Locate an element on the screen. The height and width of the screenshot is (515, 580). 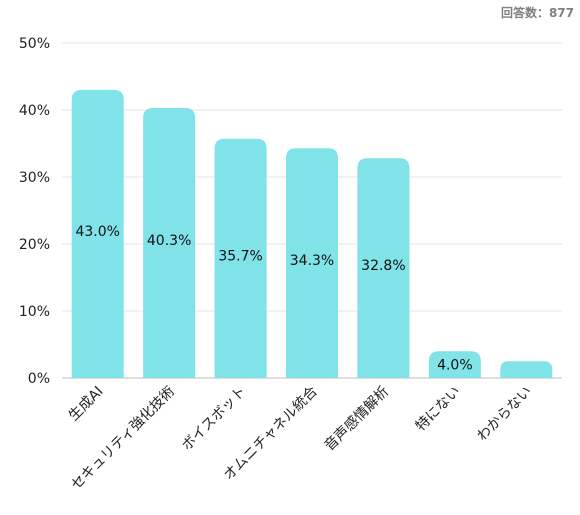
data-label: 35.7% is located at coordinates (240, 256).